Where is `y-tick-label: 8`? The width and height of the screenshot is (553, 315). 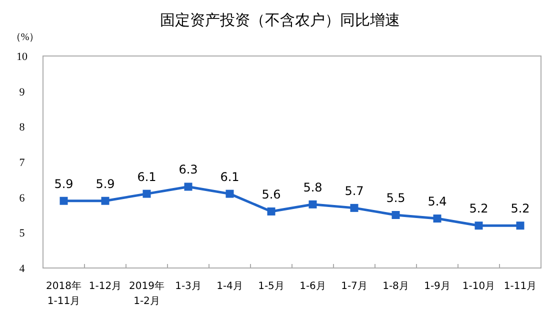
y-tick-label: 8 is located at coordinates (22, 128).